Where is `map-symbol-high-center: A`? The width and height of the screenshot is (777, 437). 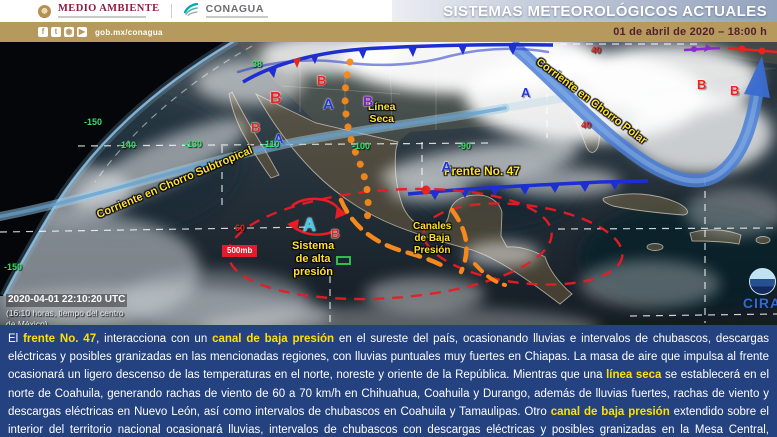 map-symbol-high-center: A is located at coordinates (309, 225).